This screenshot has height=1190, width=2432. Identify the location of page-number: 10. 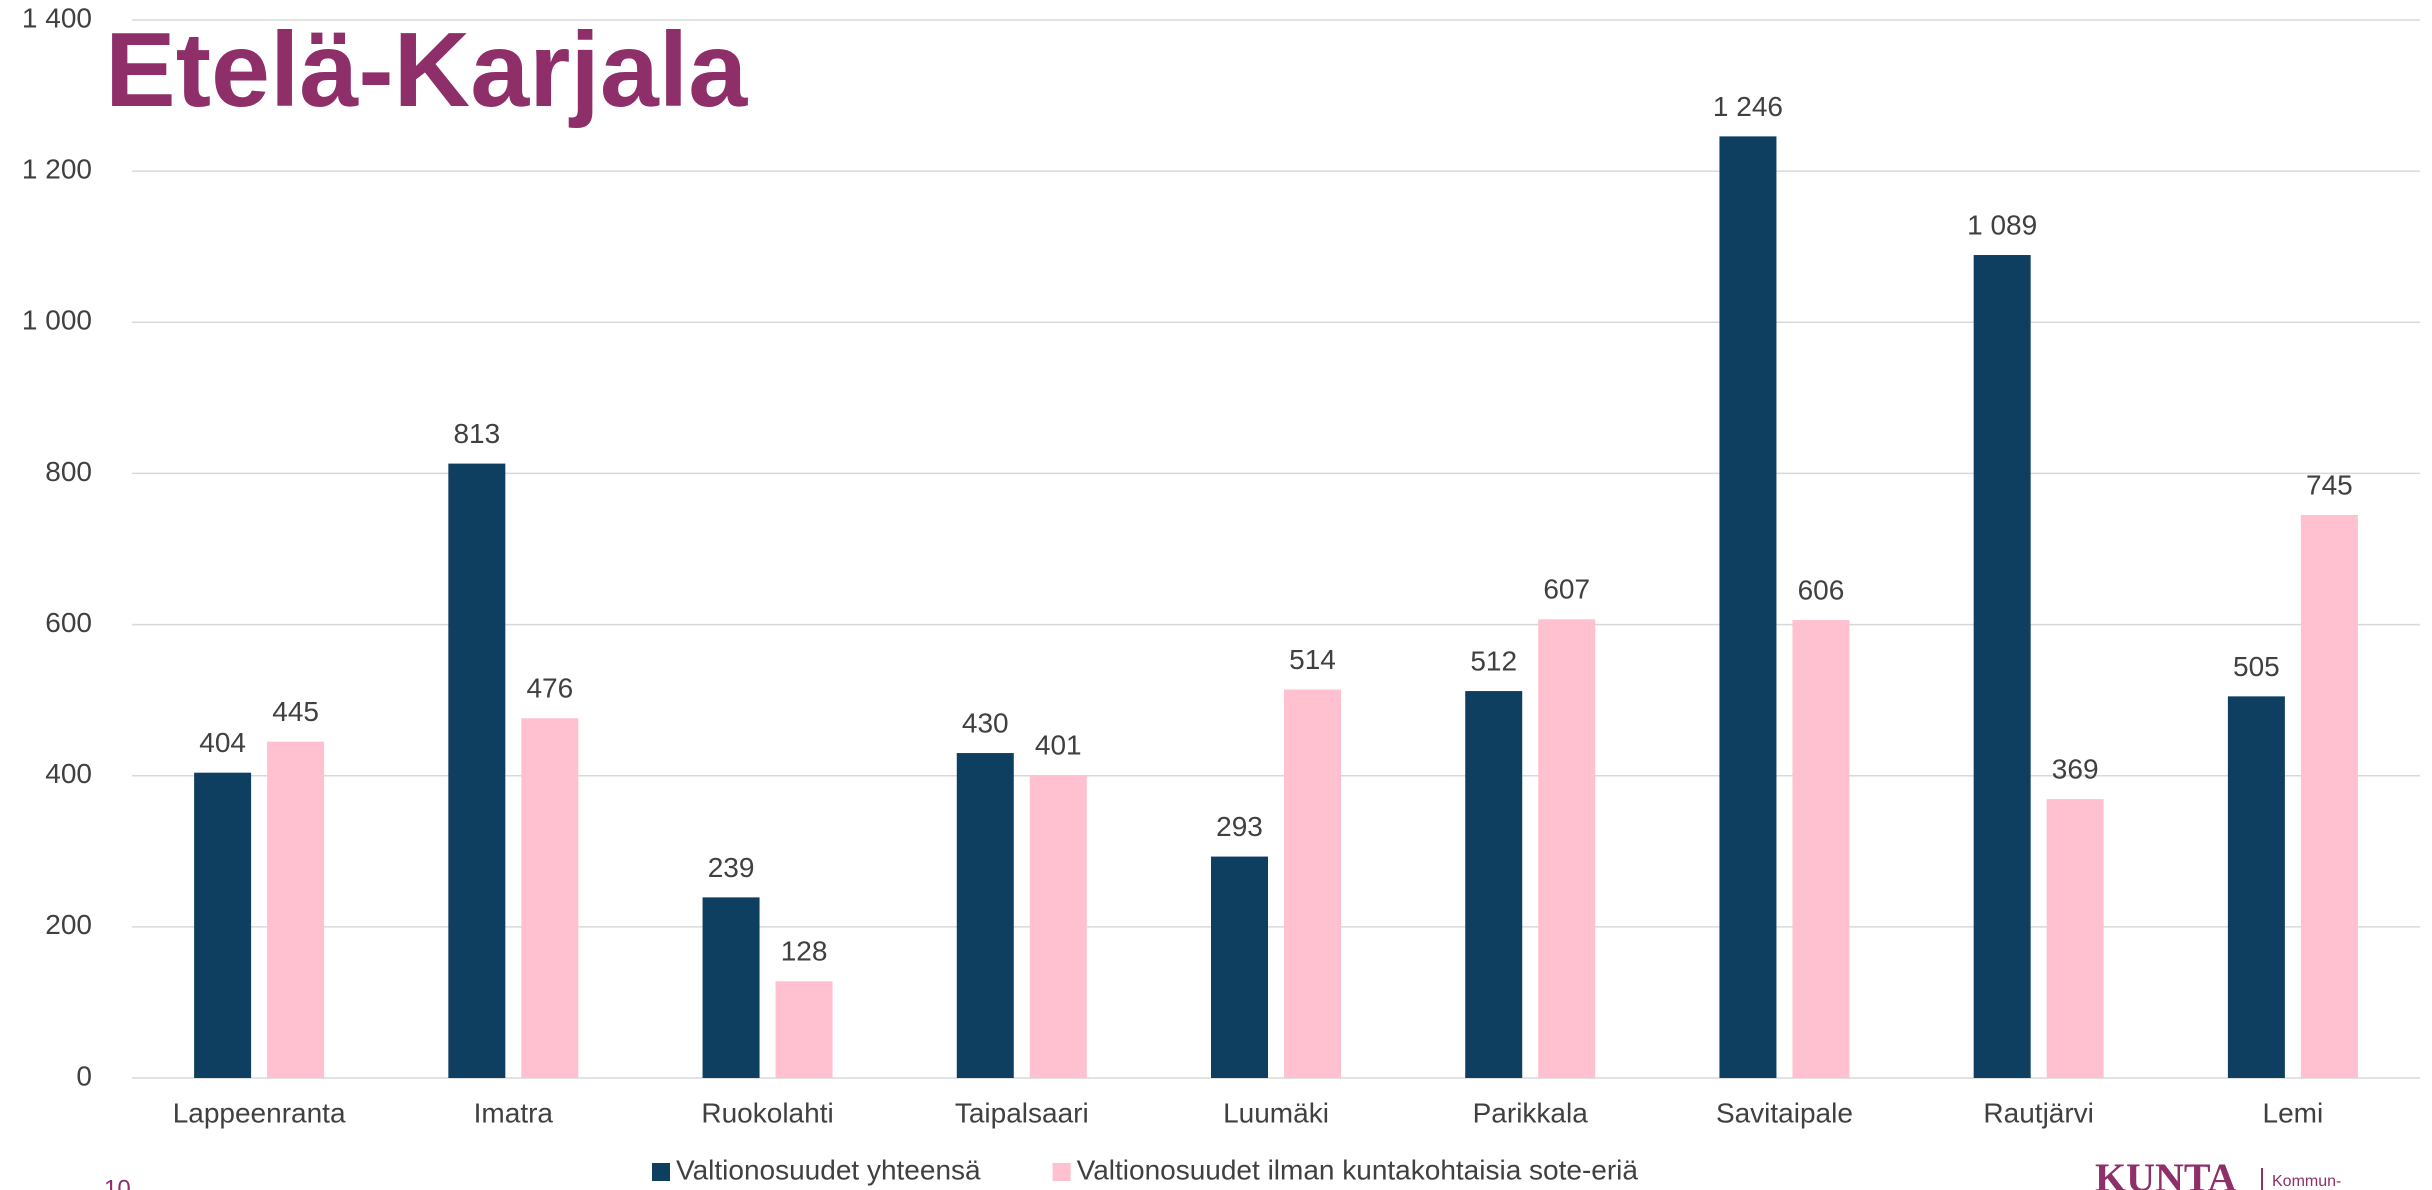
(117, 1182).